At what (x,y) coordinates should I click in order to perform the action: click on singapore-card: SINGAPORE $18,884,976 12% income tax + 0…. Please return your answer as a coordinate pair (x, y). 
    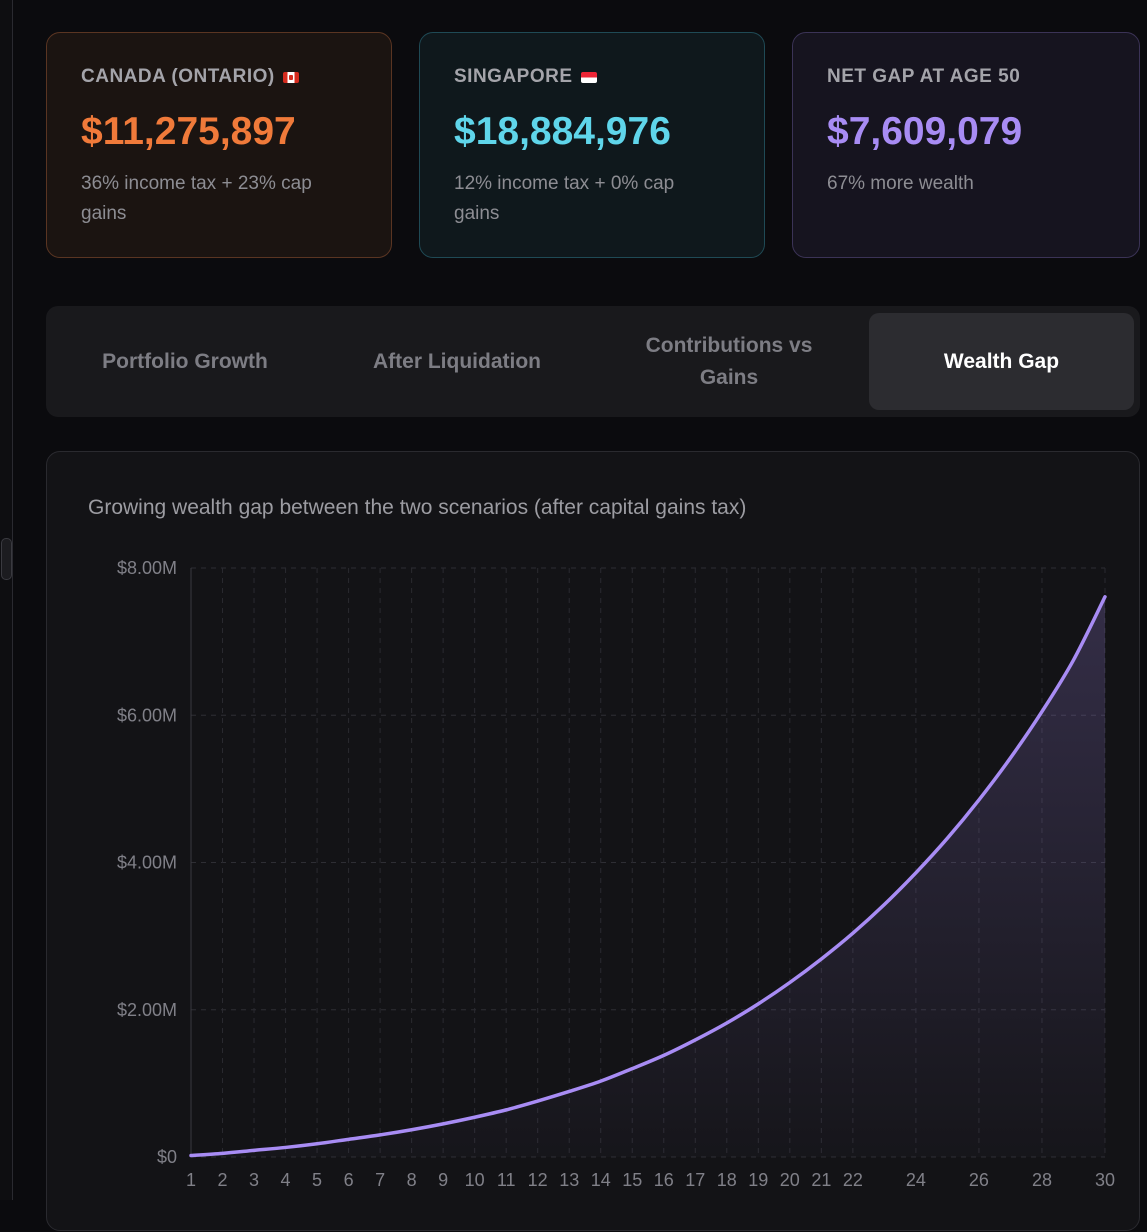
    Looking at the image, I should click on (592, 145).